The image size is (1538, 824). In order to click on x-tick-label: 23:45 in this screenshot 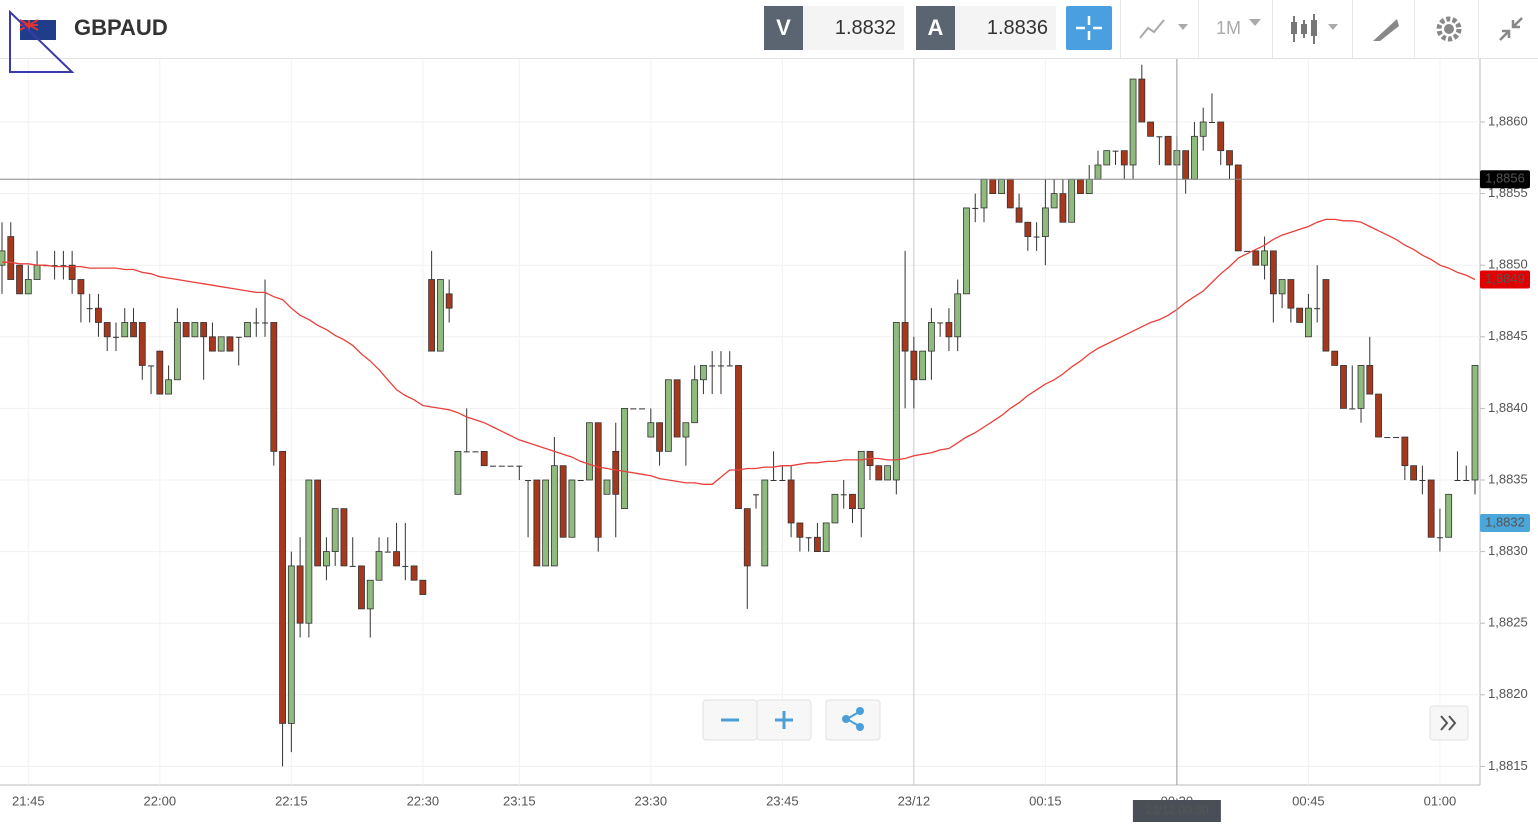, I will do `click(782, 800)`.